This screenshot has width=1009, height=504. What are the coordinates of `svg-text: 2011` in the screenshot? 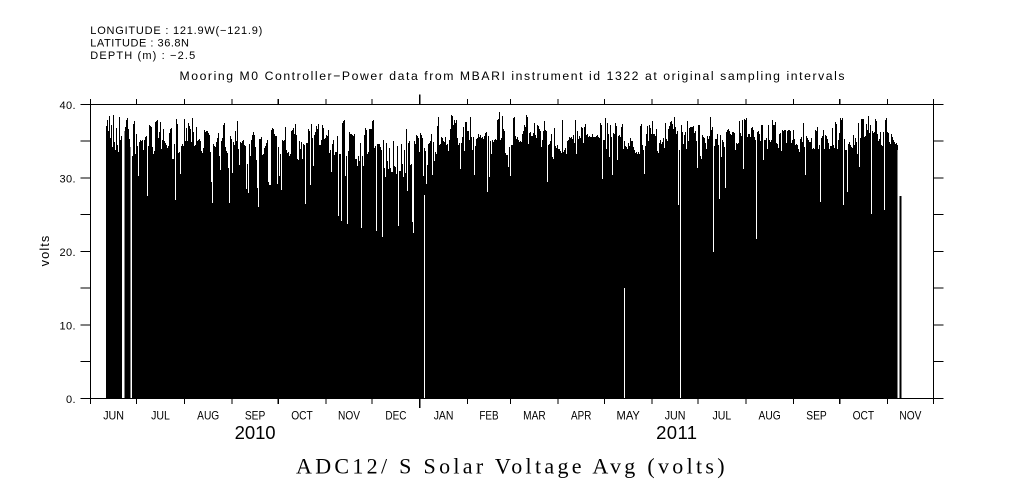 It's located at (676, 432).